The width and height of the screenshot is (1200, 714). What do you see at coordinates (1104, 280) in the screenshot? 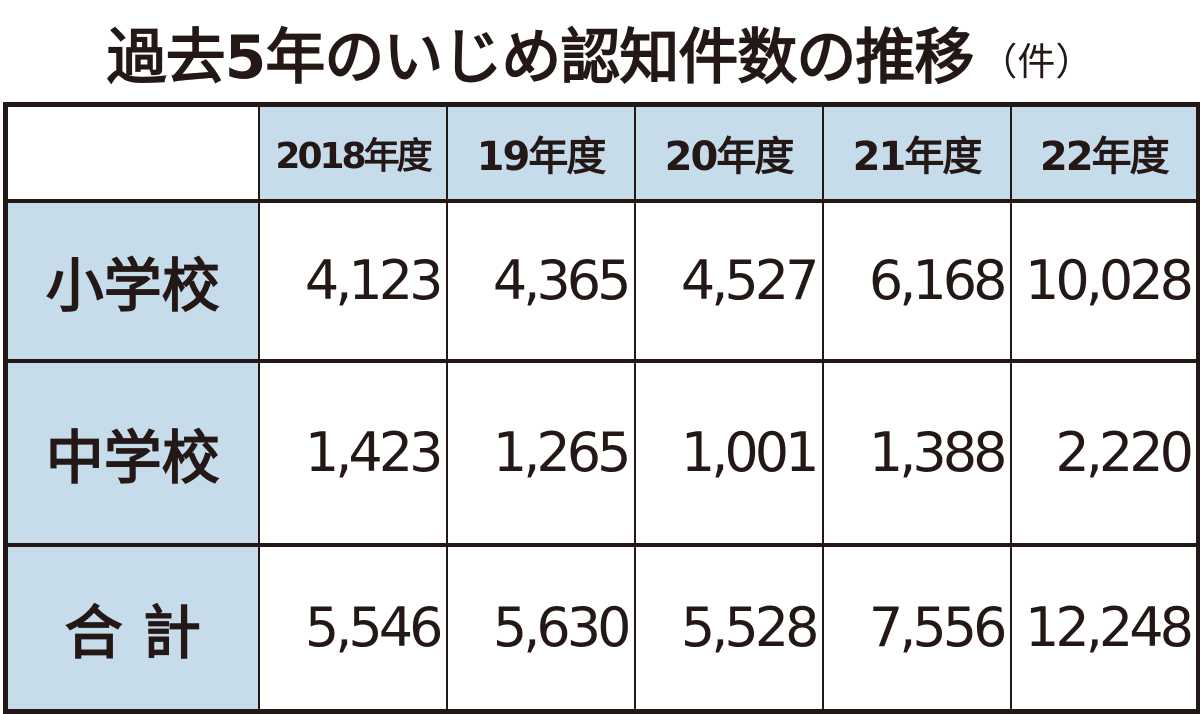
I see `table-cell: 10,028` at bounding box center [1104, 280].